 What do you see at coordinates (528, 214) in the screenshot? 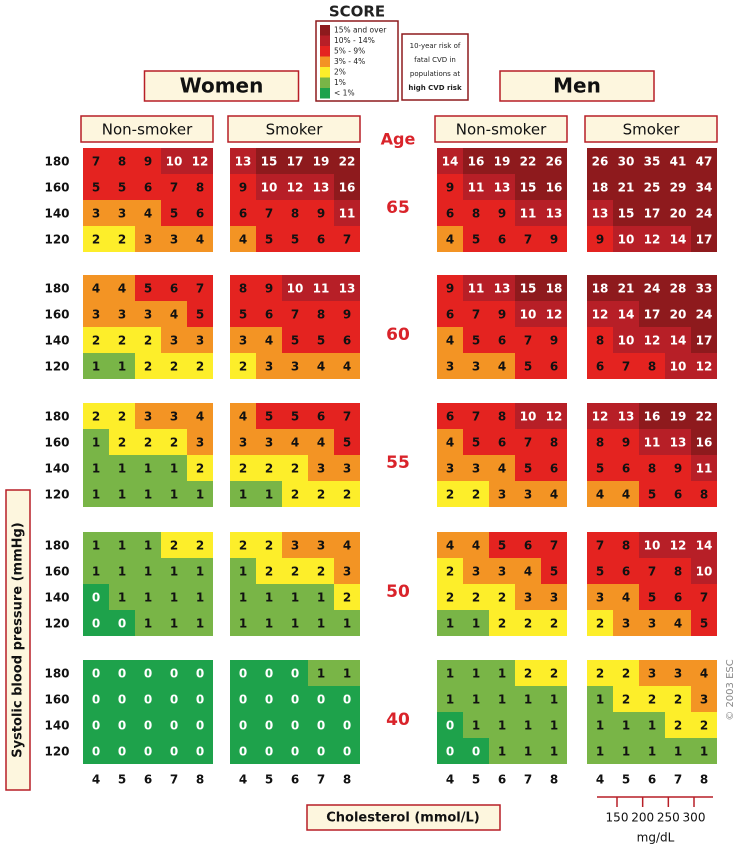
I see `risk-value: 11` at bounding box center [528, 214].